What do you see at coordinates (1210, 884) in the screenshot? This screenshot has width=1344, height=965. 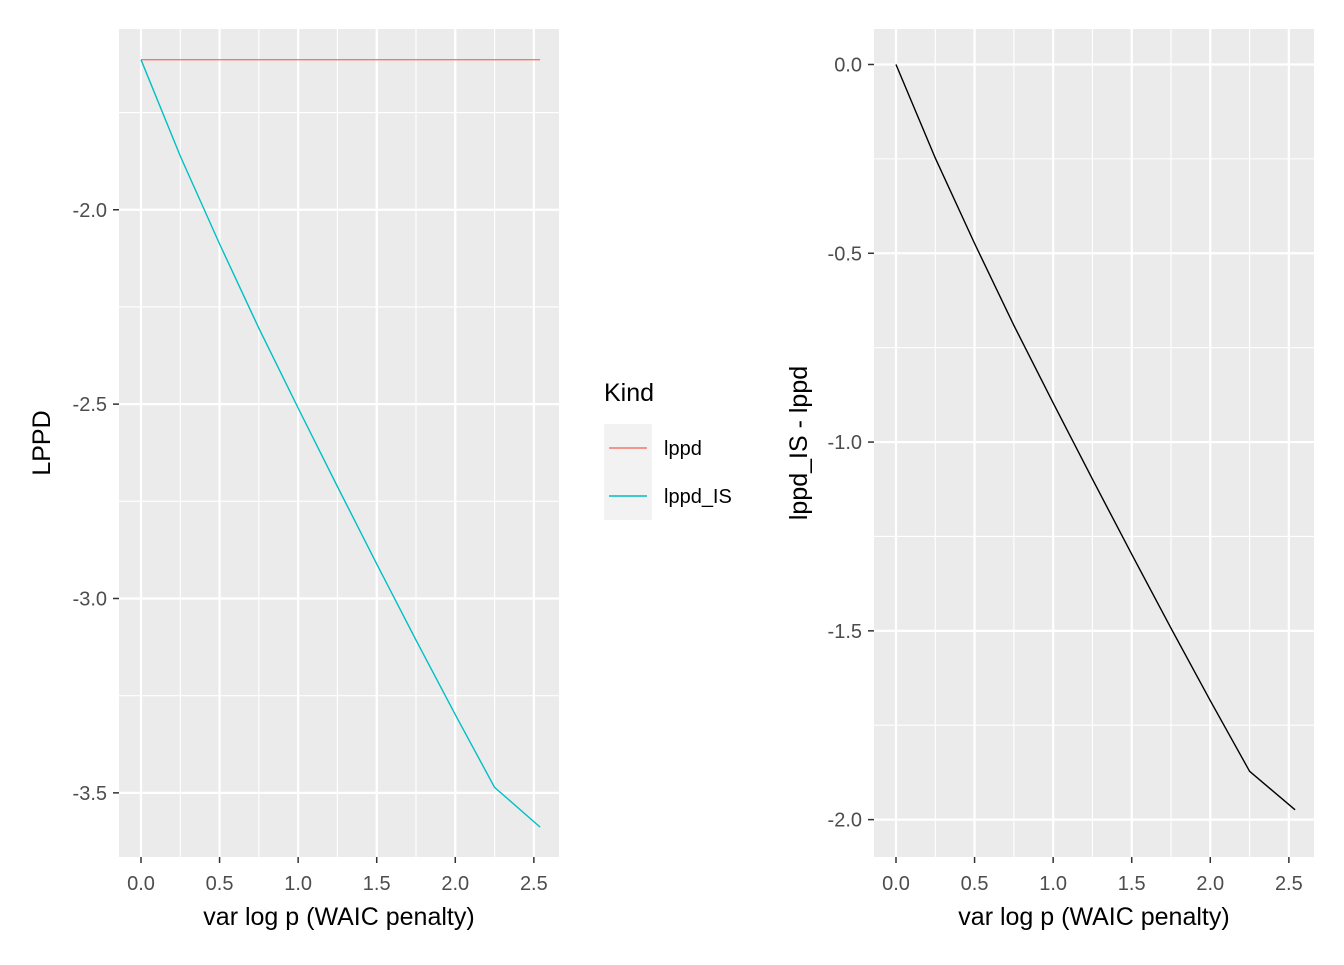 I see `panel-2-x-tick-label: 2.0` at bounding box center [1210, 884].